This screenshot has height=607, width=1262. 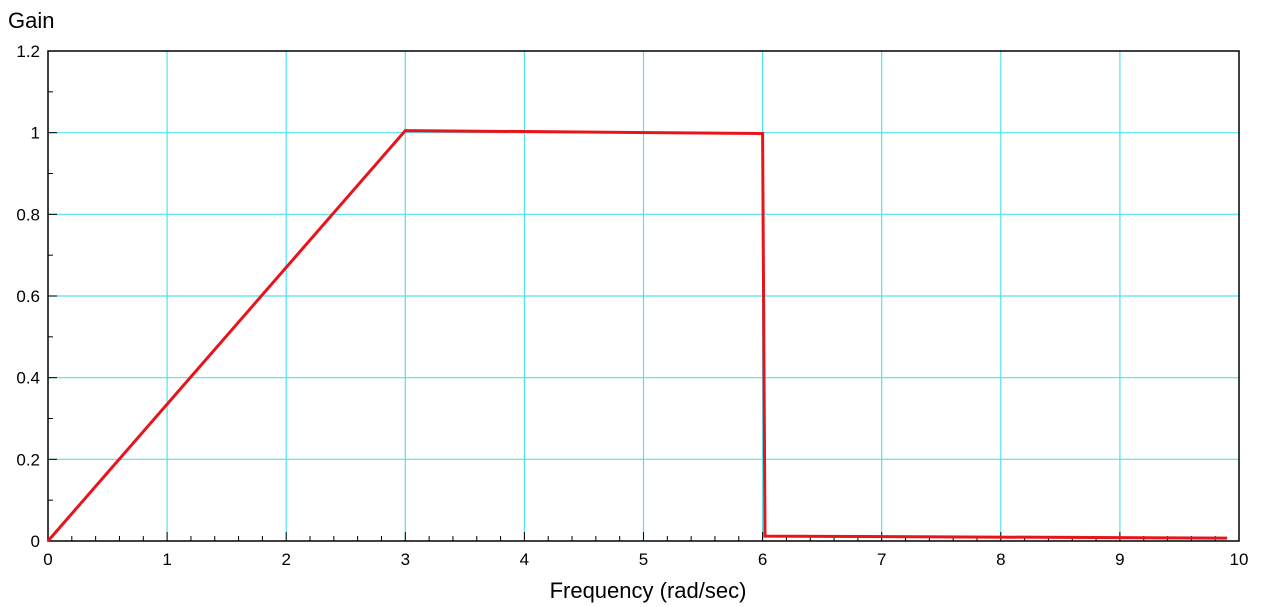 I want to click on y-tick-label: 0.6, so click(x=28, y=296).